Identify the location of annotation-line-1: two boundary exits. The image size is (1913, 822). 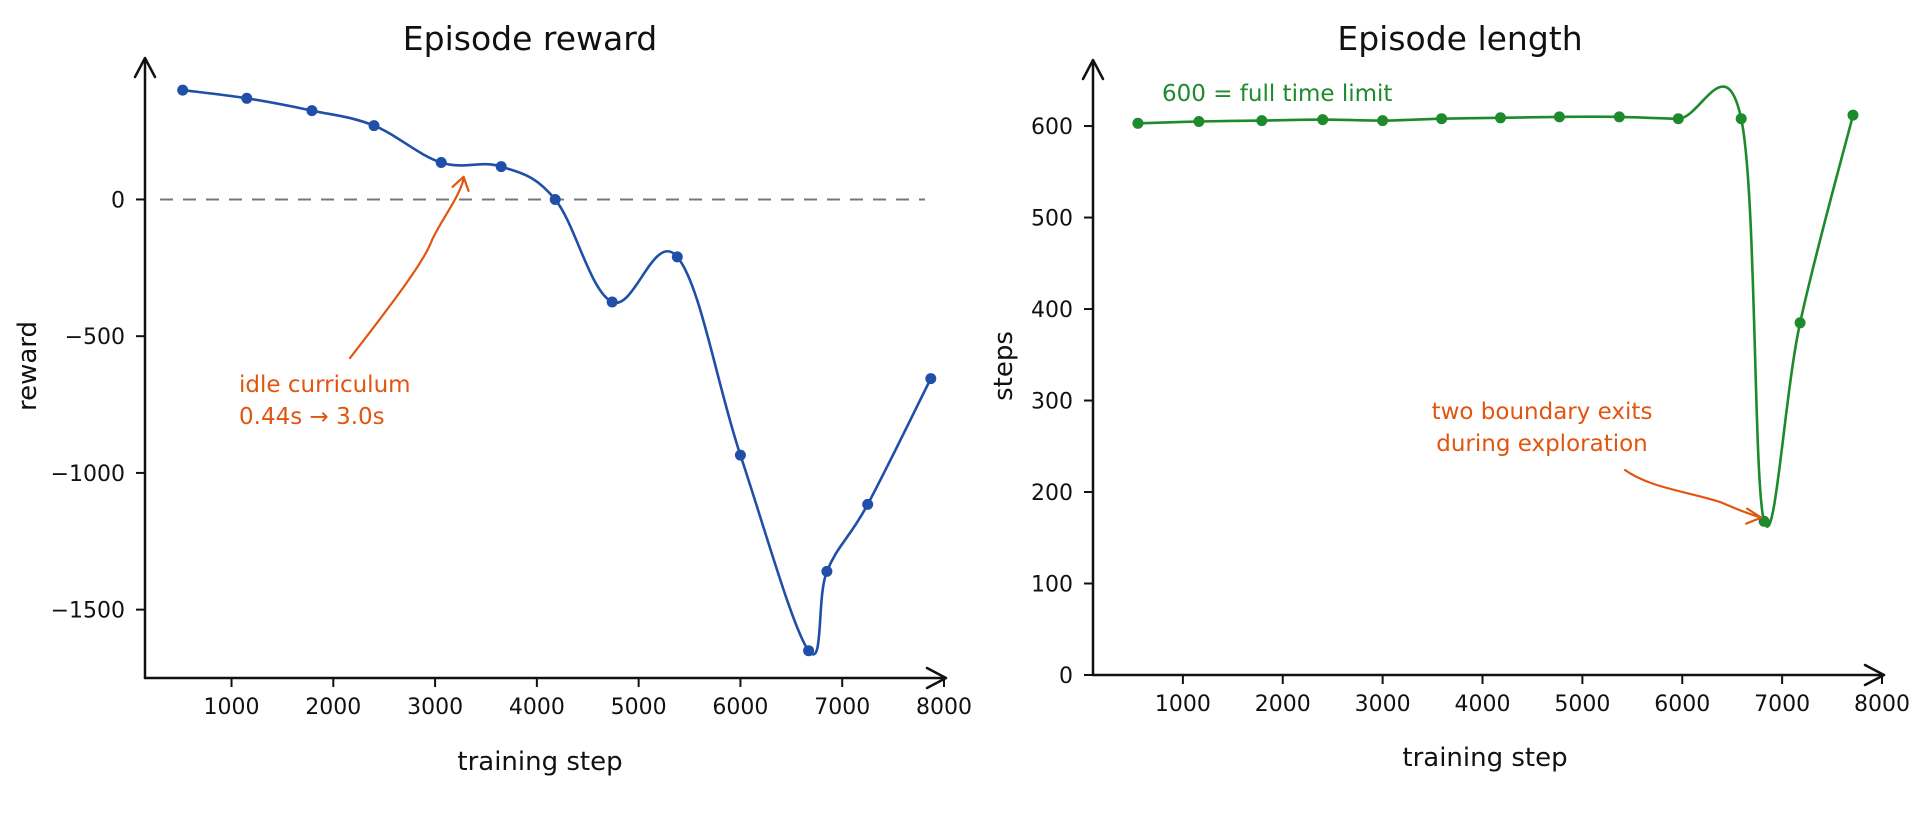
(1542, 412).